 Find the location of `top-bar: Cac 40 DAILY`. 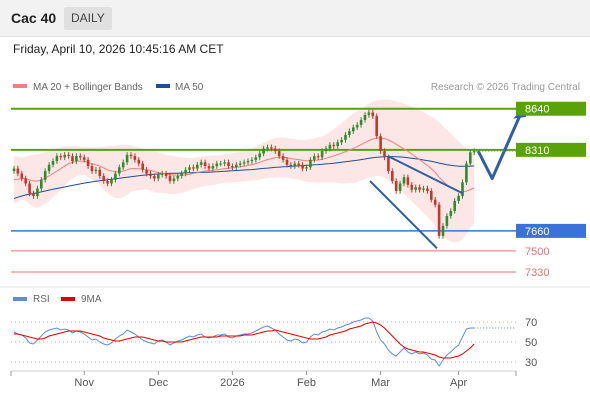

top-bar: Cac 40 DAILY is located at coordinates (295, 18).